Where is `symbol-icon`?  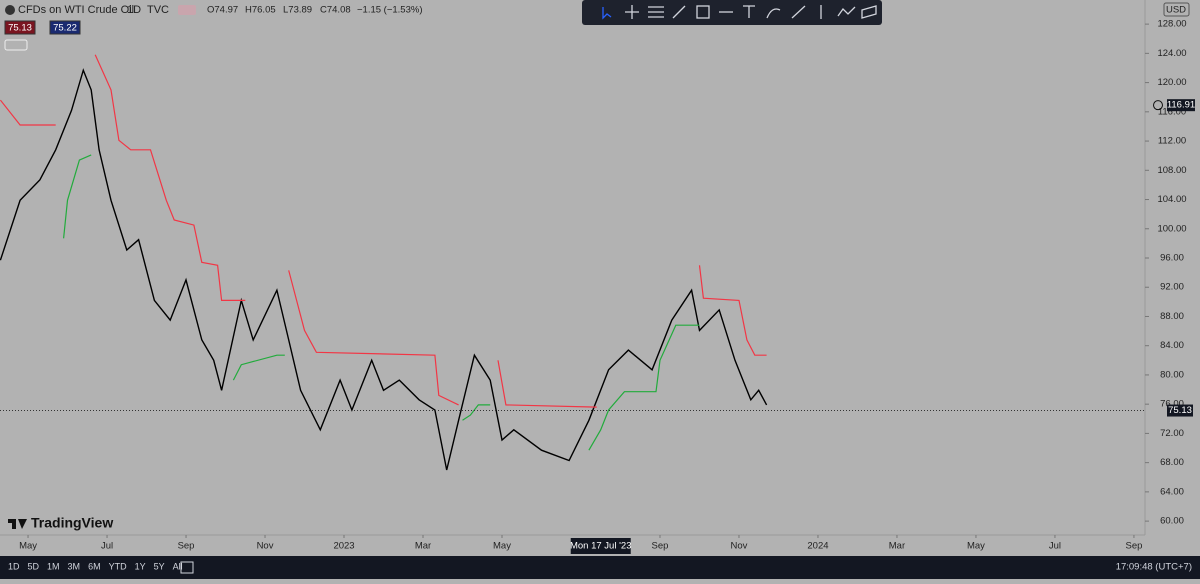
symbol-icon is located at coordinates (10, 10).